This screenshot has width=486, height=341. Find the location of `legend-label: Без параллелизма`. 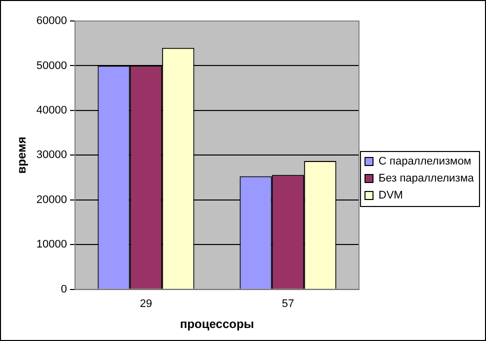

legend-label: Без параллелизма is located at coordinates (426, 178).